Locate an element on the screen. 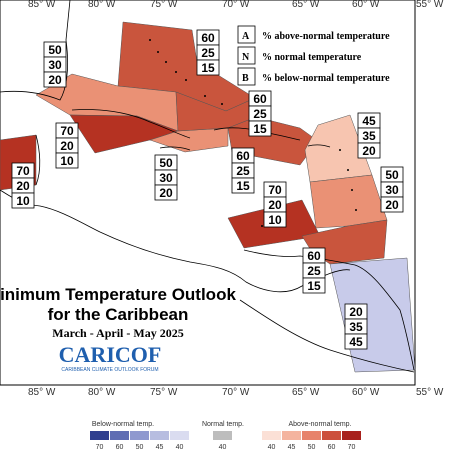 Image resolution: width=450 pixels, height=450 pixels. scale-tick-label: 50 is located at coordinates (140, 447).